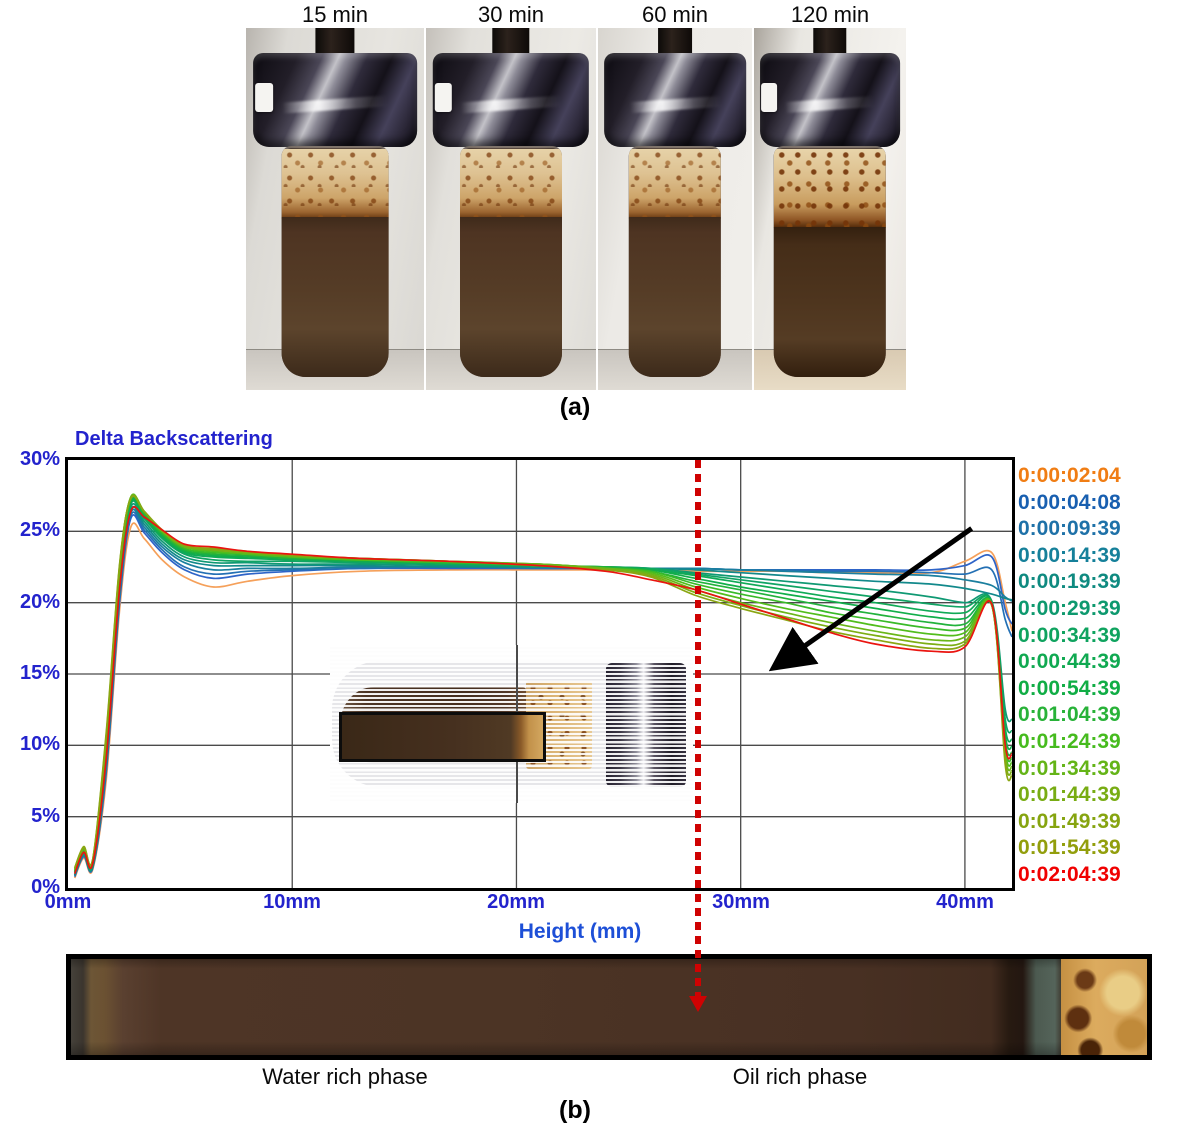 The height and width of the screenshot is (1132, 1179). Describe the element at coordinates (39, 673) in the screenshot. I see `y-tick-15: 15%` at that location.